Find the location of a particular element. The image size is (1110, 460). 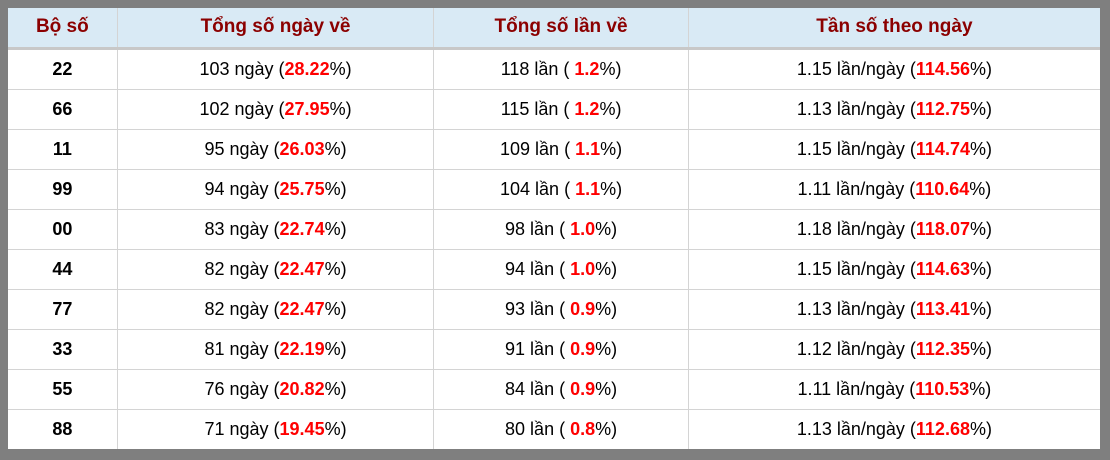

pair-cell: 33 is located at coordinates (63, 349).